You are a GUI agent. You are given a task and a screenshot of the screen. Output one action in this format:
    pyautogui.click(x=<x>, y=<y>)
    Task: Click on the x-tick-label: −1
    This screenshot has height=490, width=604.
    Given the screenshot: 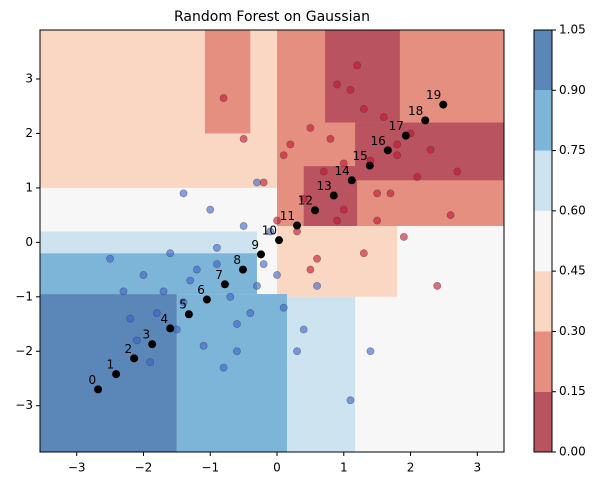 What is the action you would take?
    pyautogui.click(x=210, y=468)
    